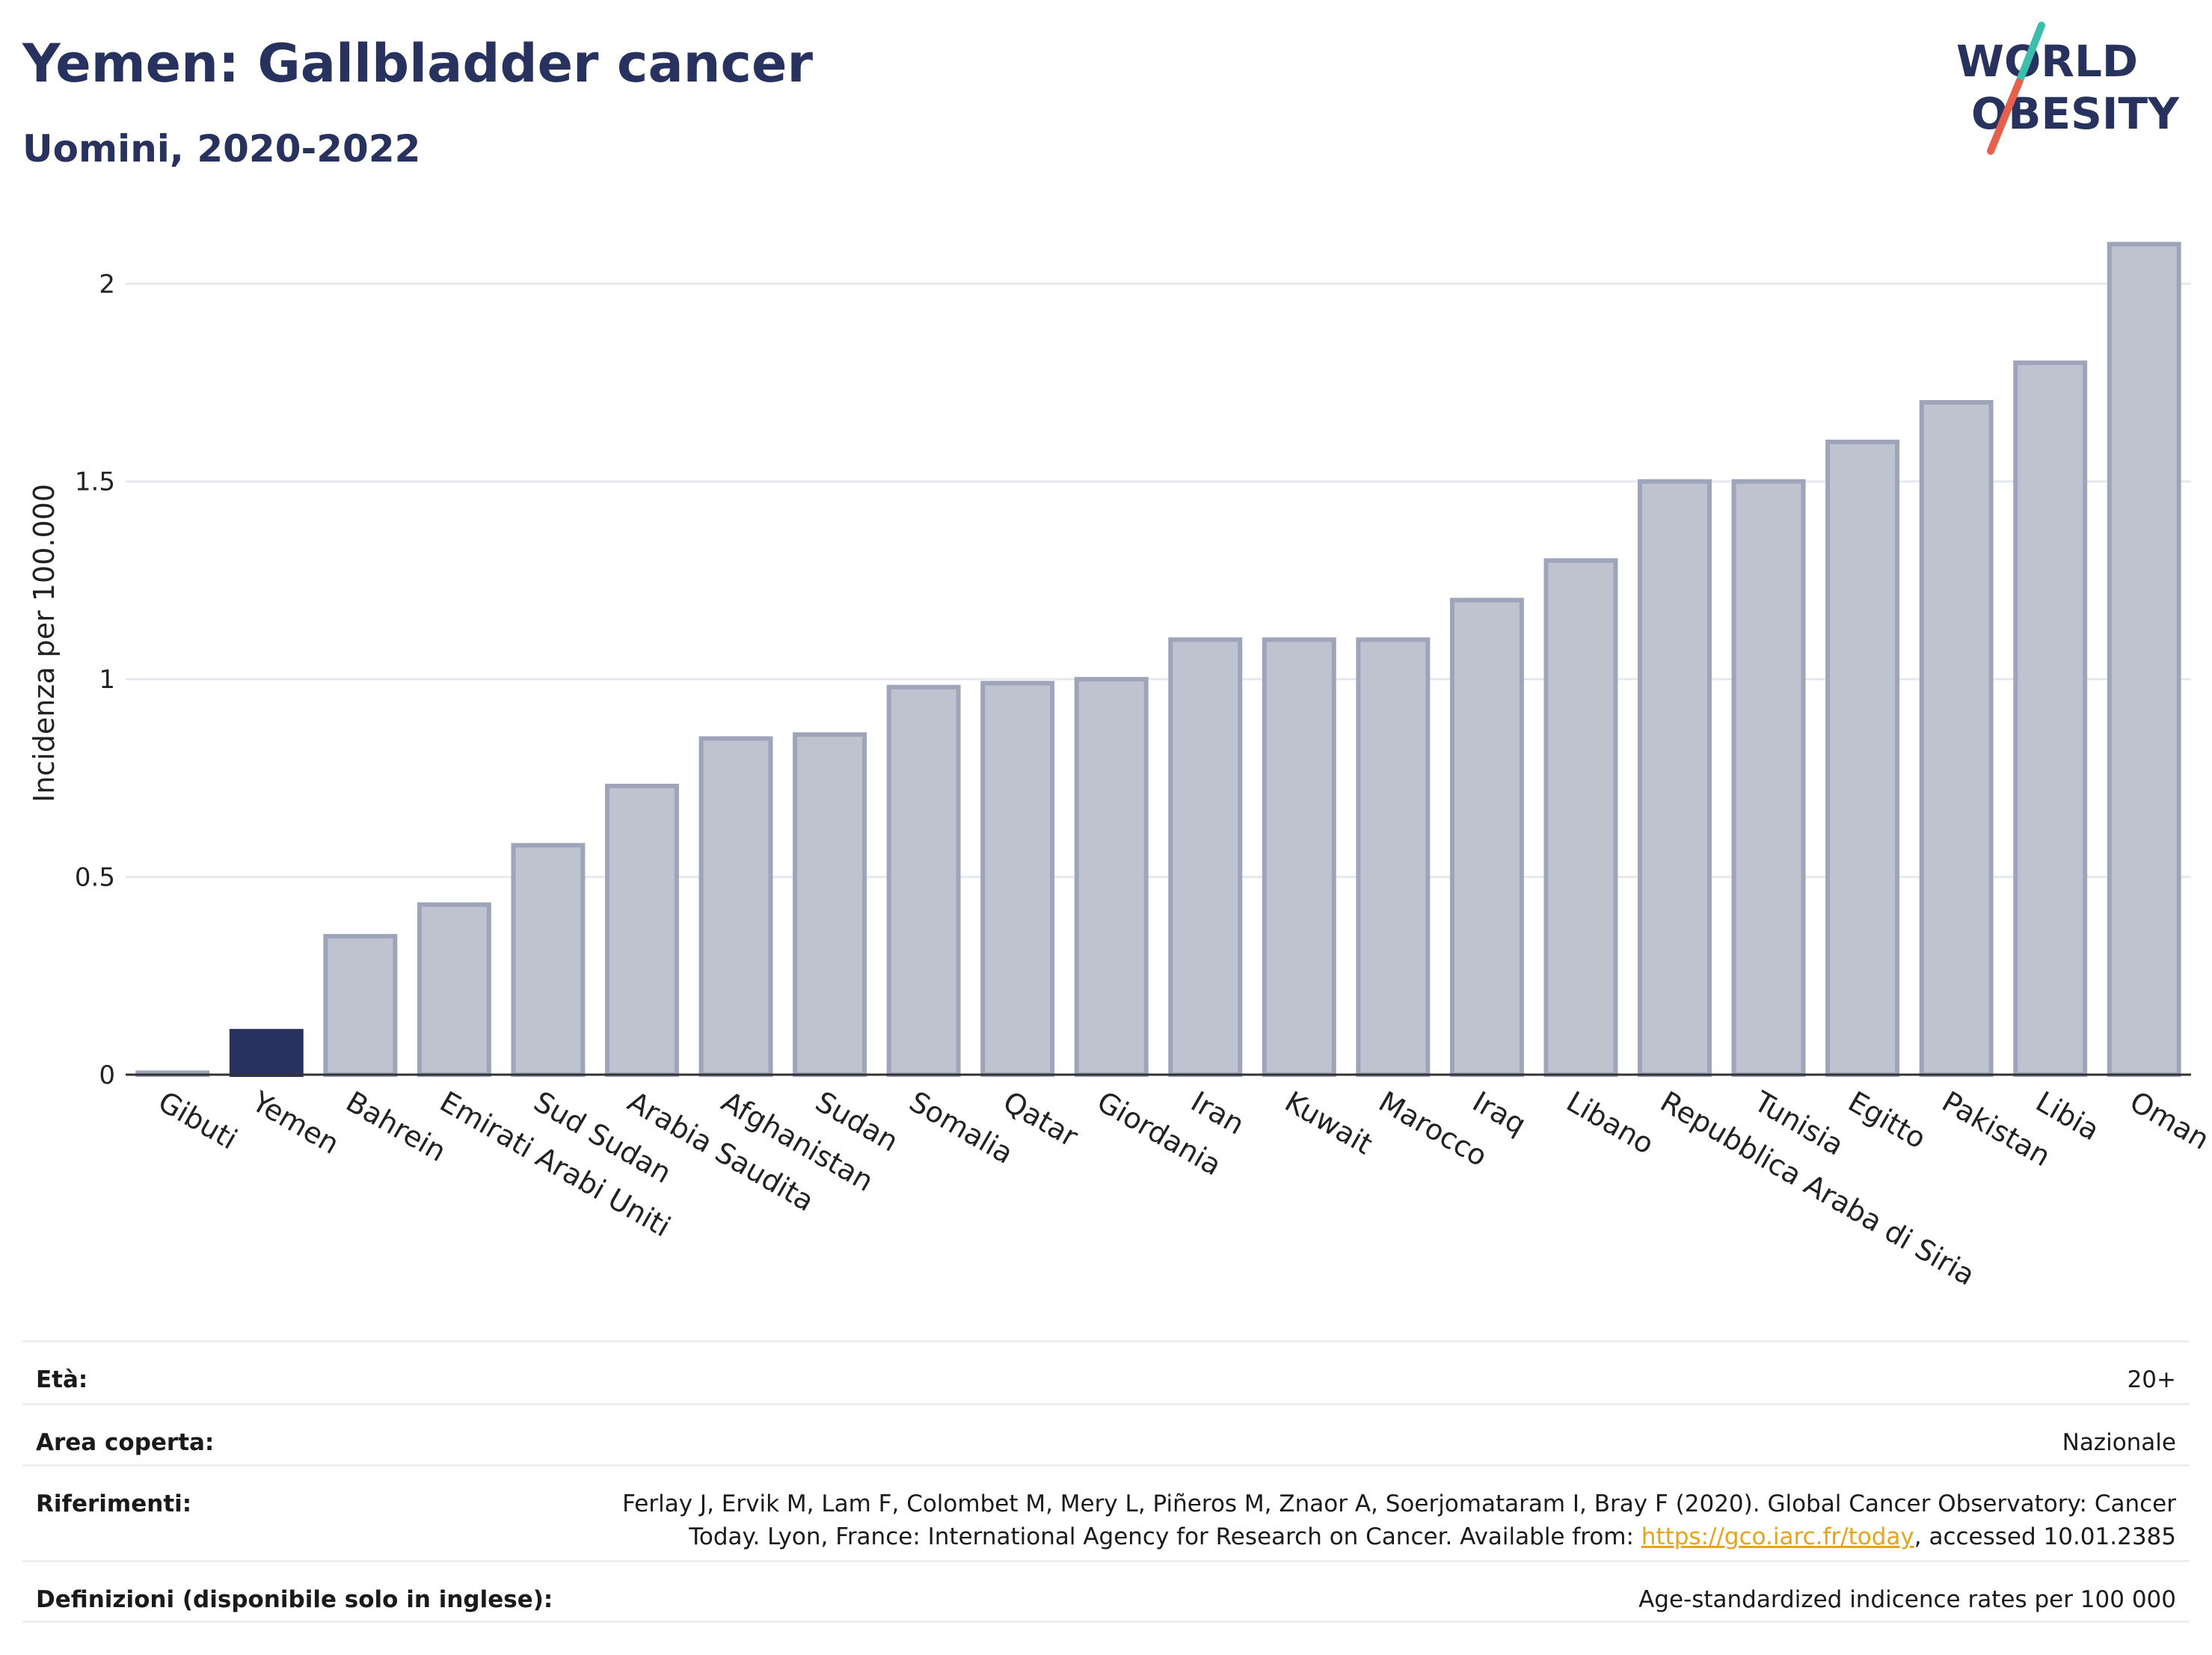 The height and width of the screenshot is (1655, 2212). I want to click on meta-label-area: Area coperta:, so click(125, 1442).